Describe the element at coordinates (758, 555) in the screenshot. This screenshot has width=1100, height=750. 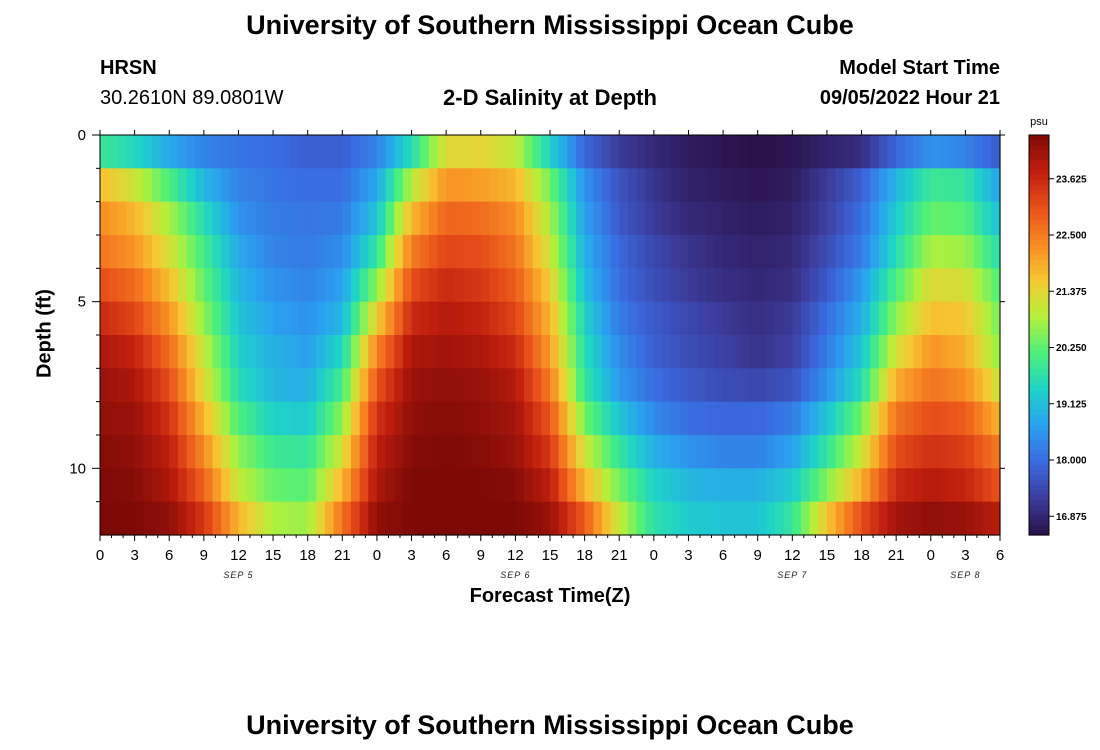
I see `x-tick-label: 9` at that location.